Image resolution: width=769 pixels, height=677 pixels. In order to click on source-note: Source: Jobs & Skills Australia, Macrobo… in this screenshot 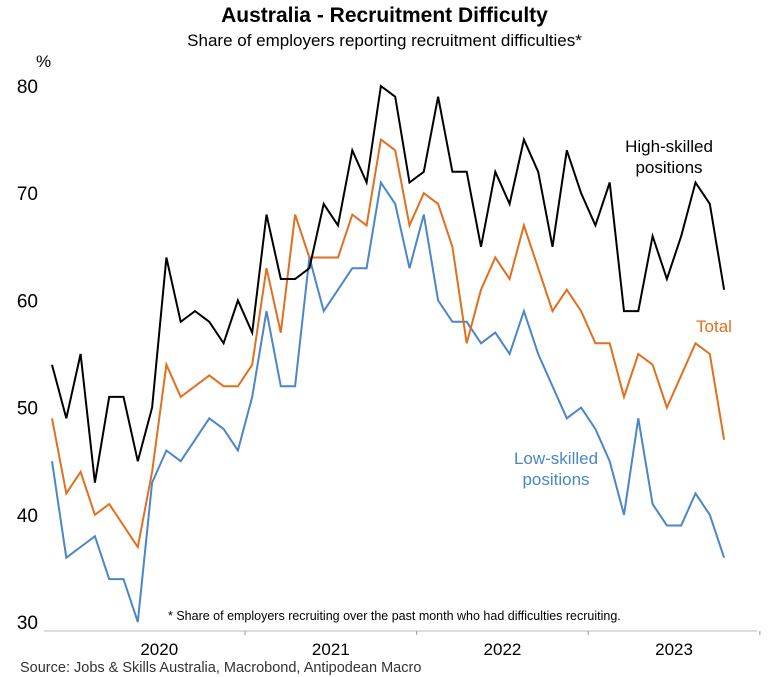, I will do `click(221, 668)`.